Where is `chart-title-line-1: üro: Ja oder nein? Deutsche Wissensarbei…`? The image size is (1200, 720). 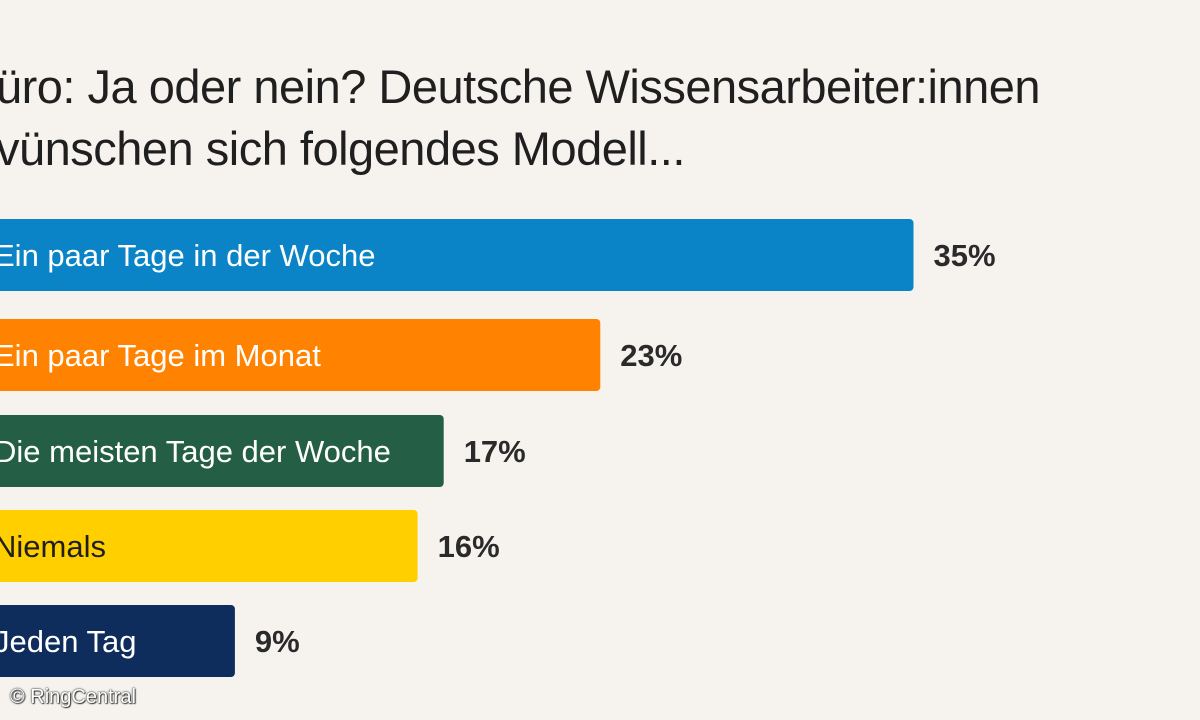
chart-title-line-1: üro: Ja oder nein? Deutsche Wissensarbei… is located at coordinates (520, 86).